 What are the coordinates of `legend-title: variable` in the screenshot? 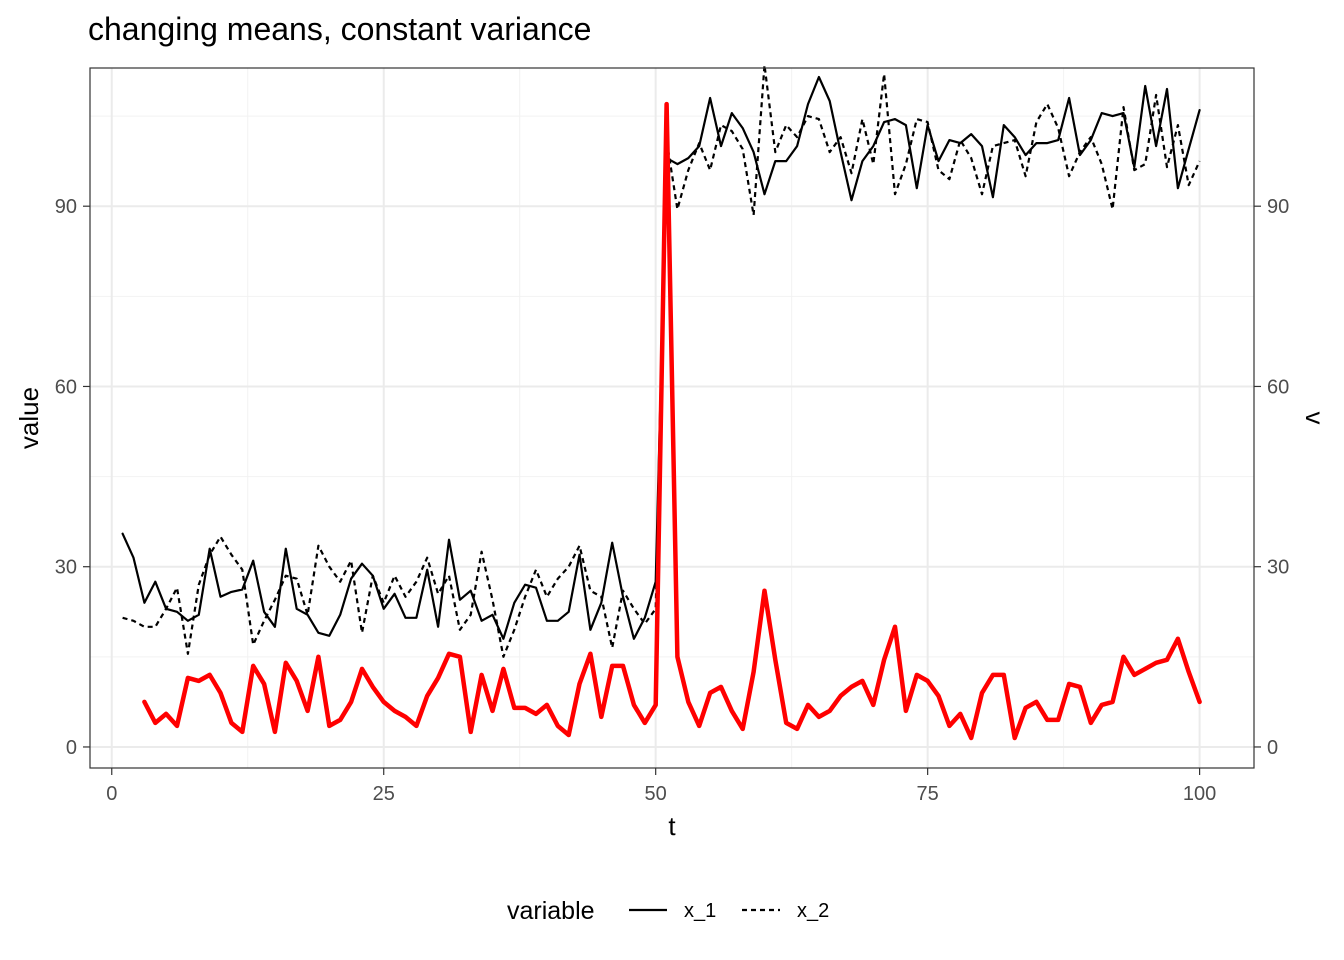 It's located at (551, 911).